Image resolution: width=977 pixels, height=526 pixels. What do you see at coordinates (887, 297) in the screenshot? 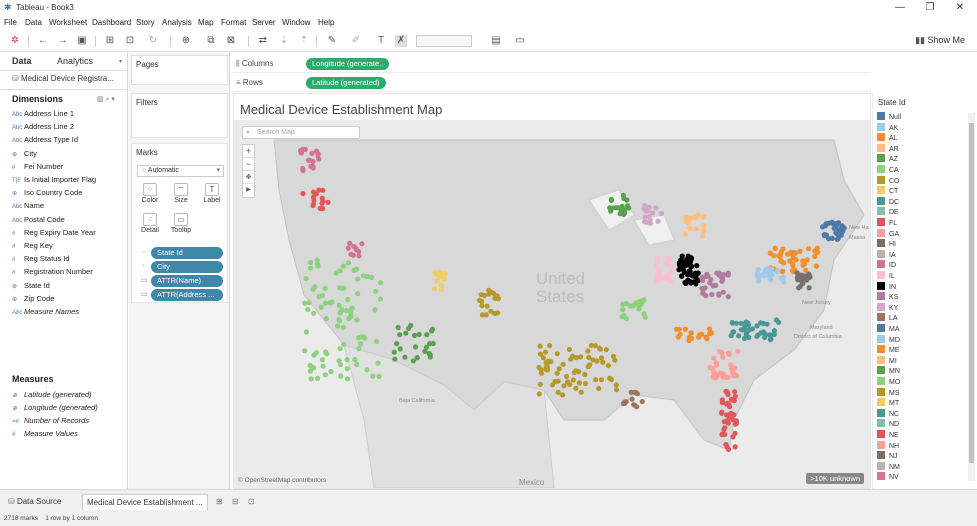
I see `legend-item: KS` at bounding box center [887, 297].